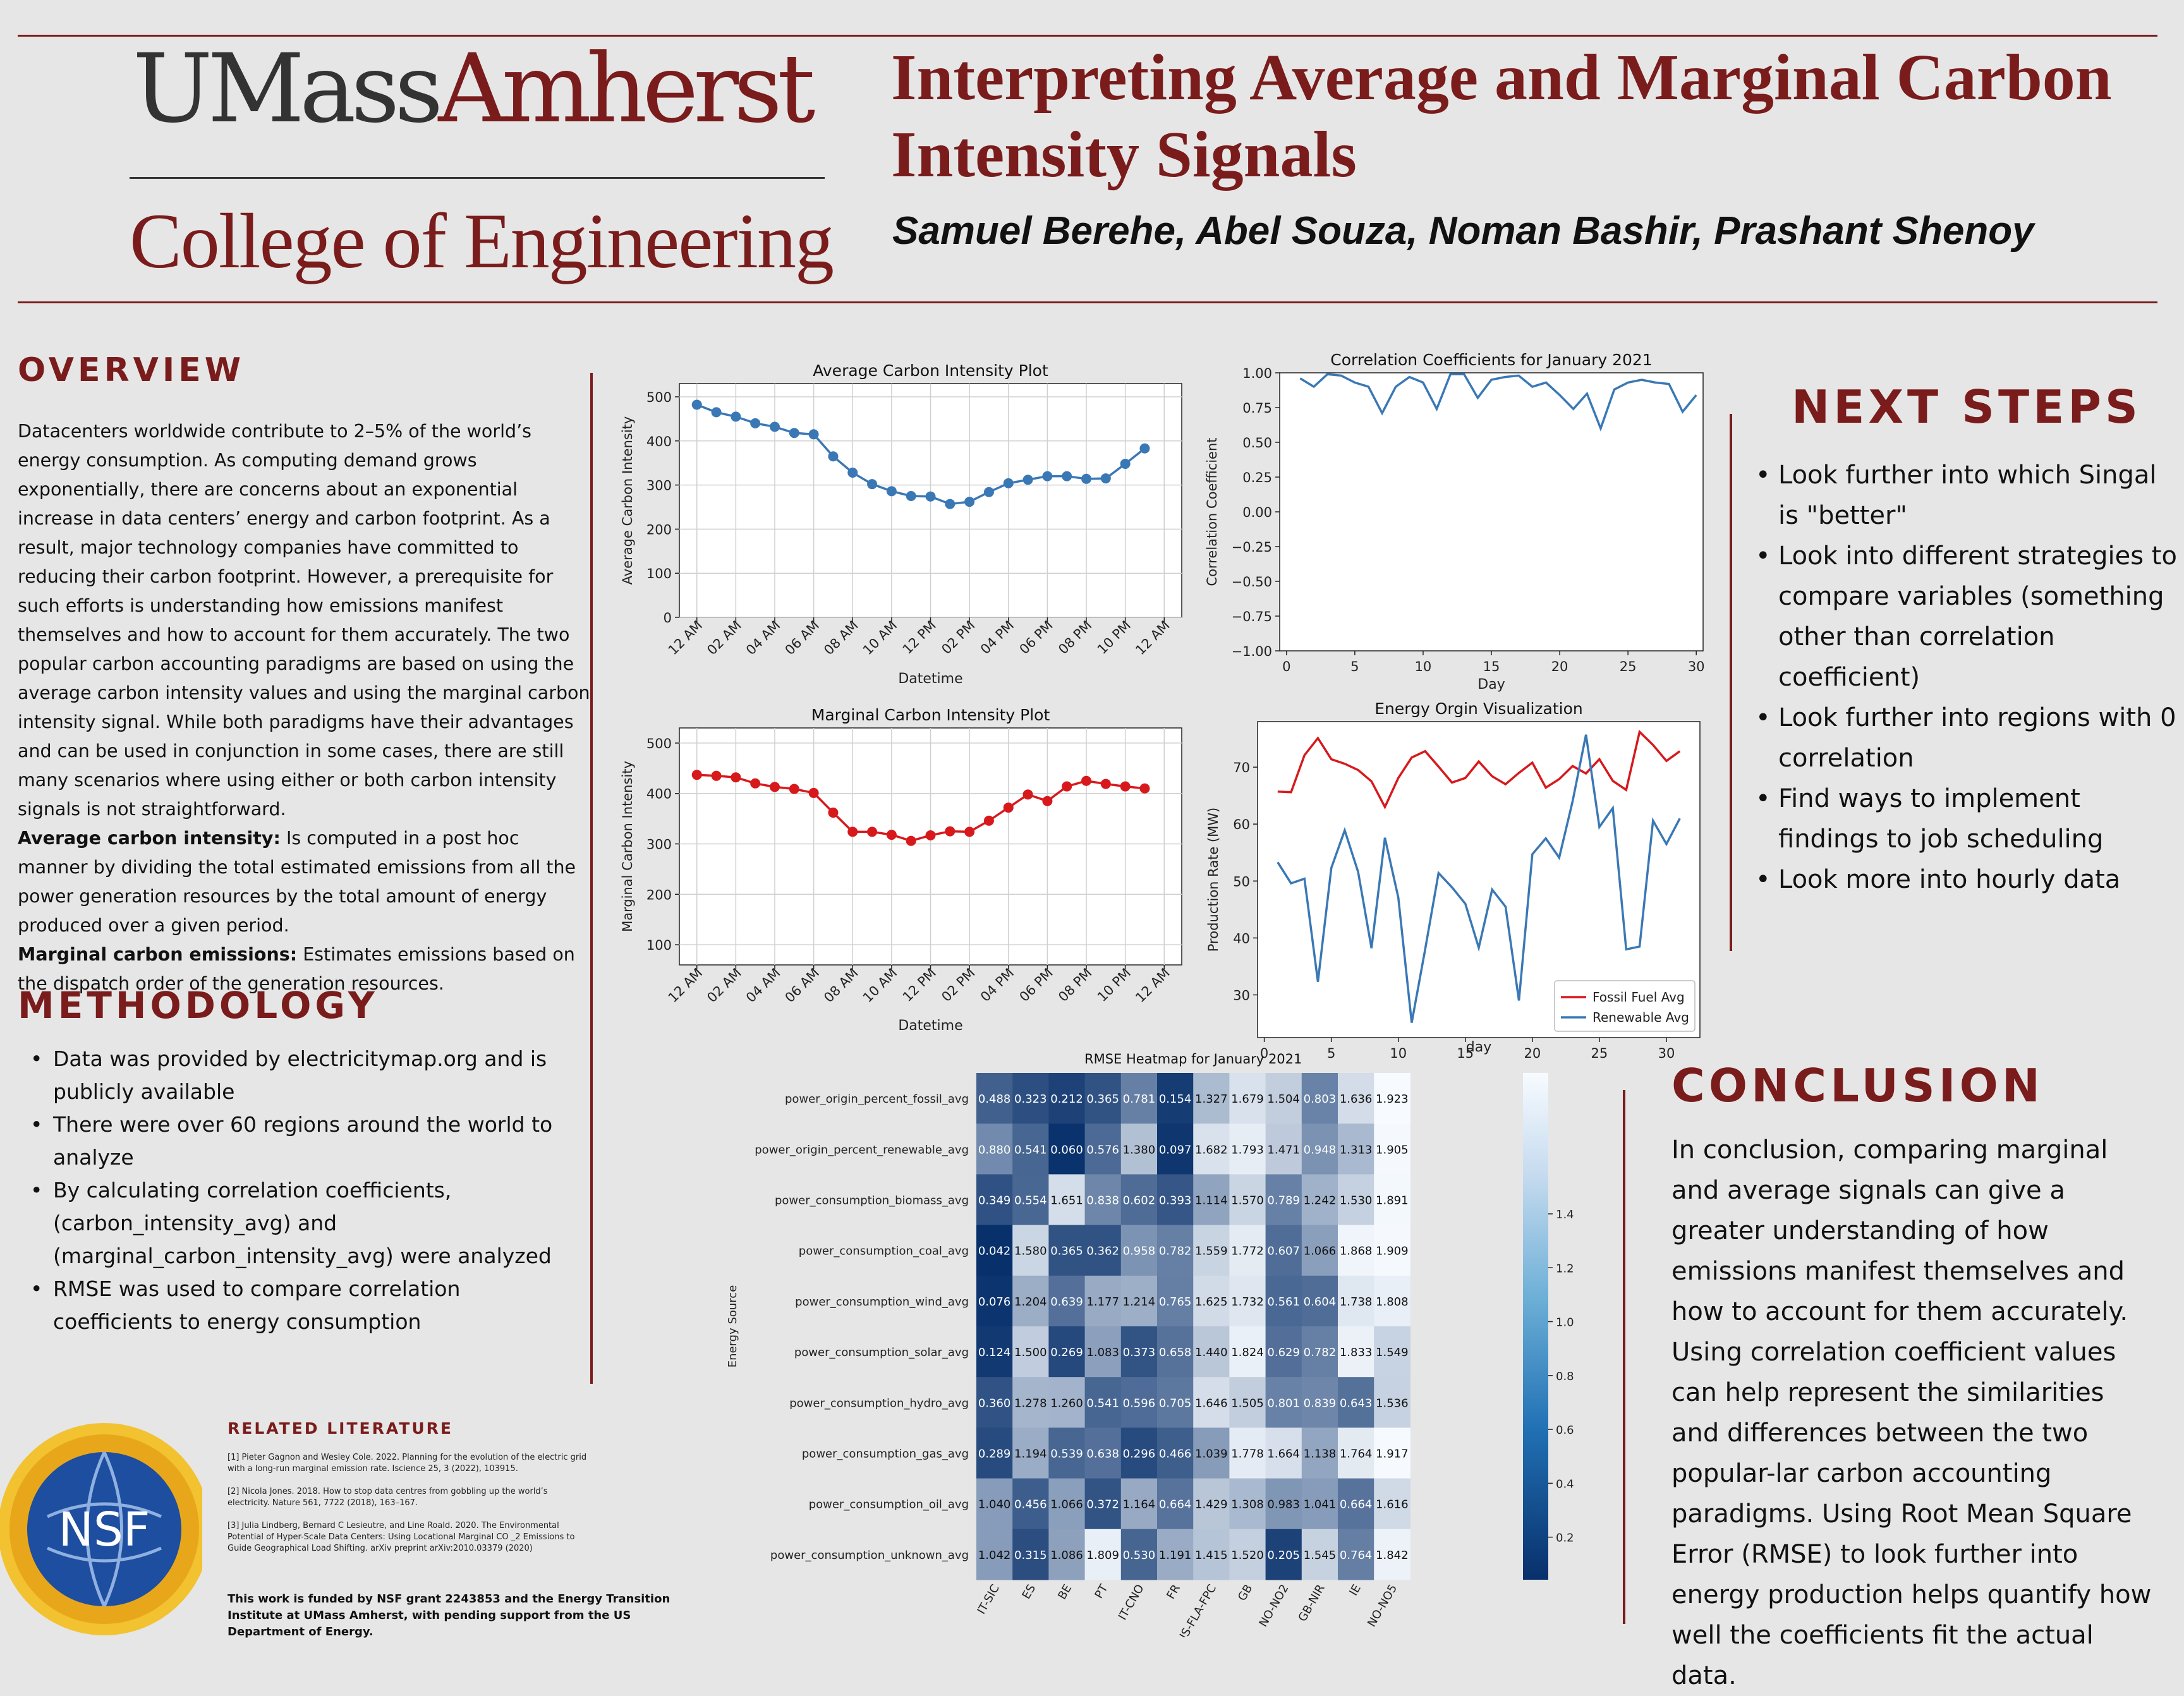  Describe the element at coordinates (104, 1530) in the screenshot. I see `nsf-logo-text: NSF` at that location.